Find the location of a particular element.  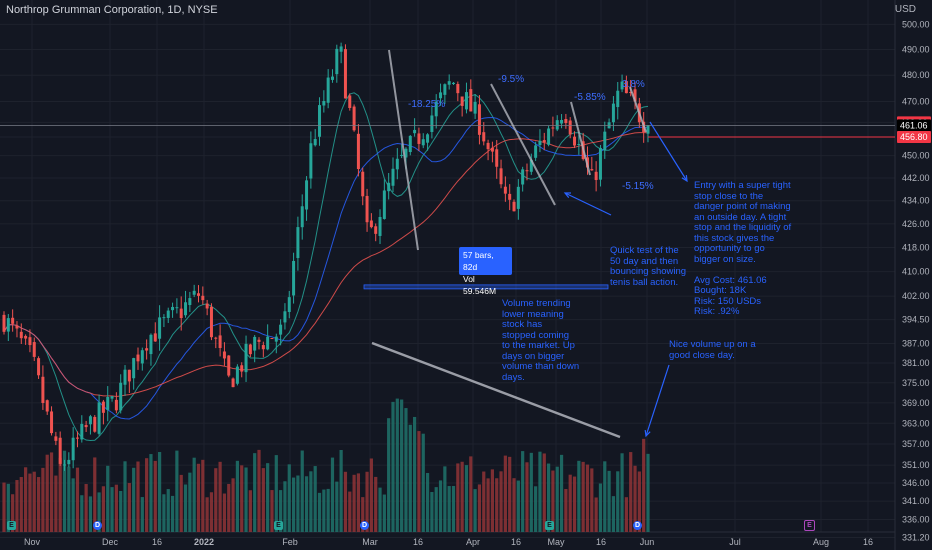

range-tooltip: 57 bars, 82d Vol 59.546M is located at coordinates (485, 271).